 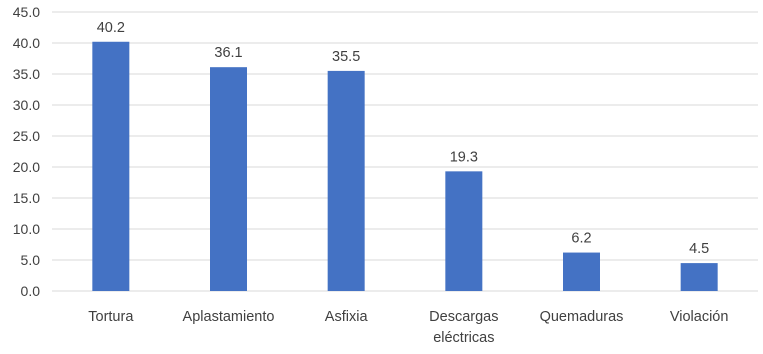 I want to click on y-tick-label: 10.0, so click(x=26, y=229).